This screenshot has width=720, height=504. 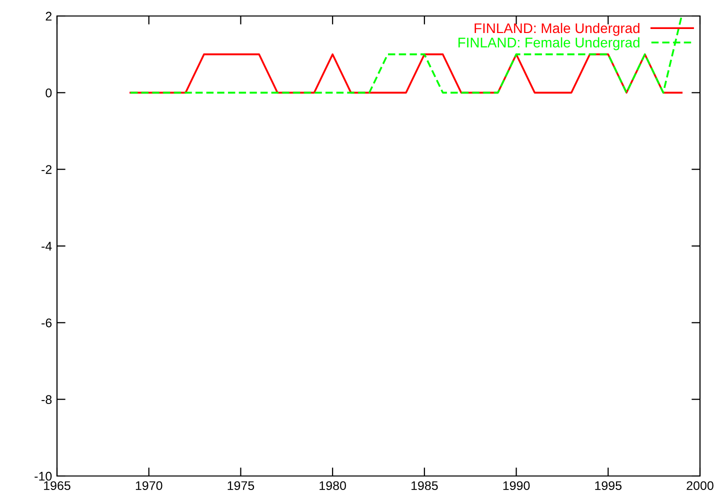 What do you see at coordinates (149, 485) in the screenshot?
I see `x-tick-label: 1970` at bounding box center [149, 485].